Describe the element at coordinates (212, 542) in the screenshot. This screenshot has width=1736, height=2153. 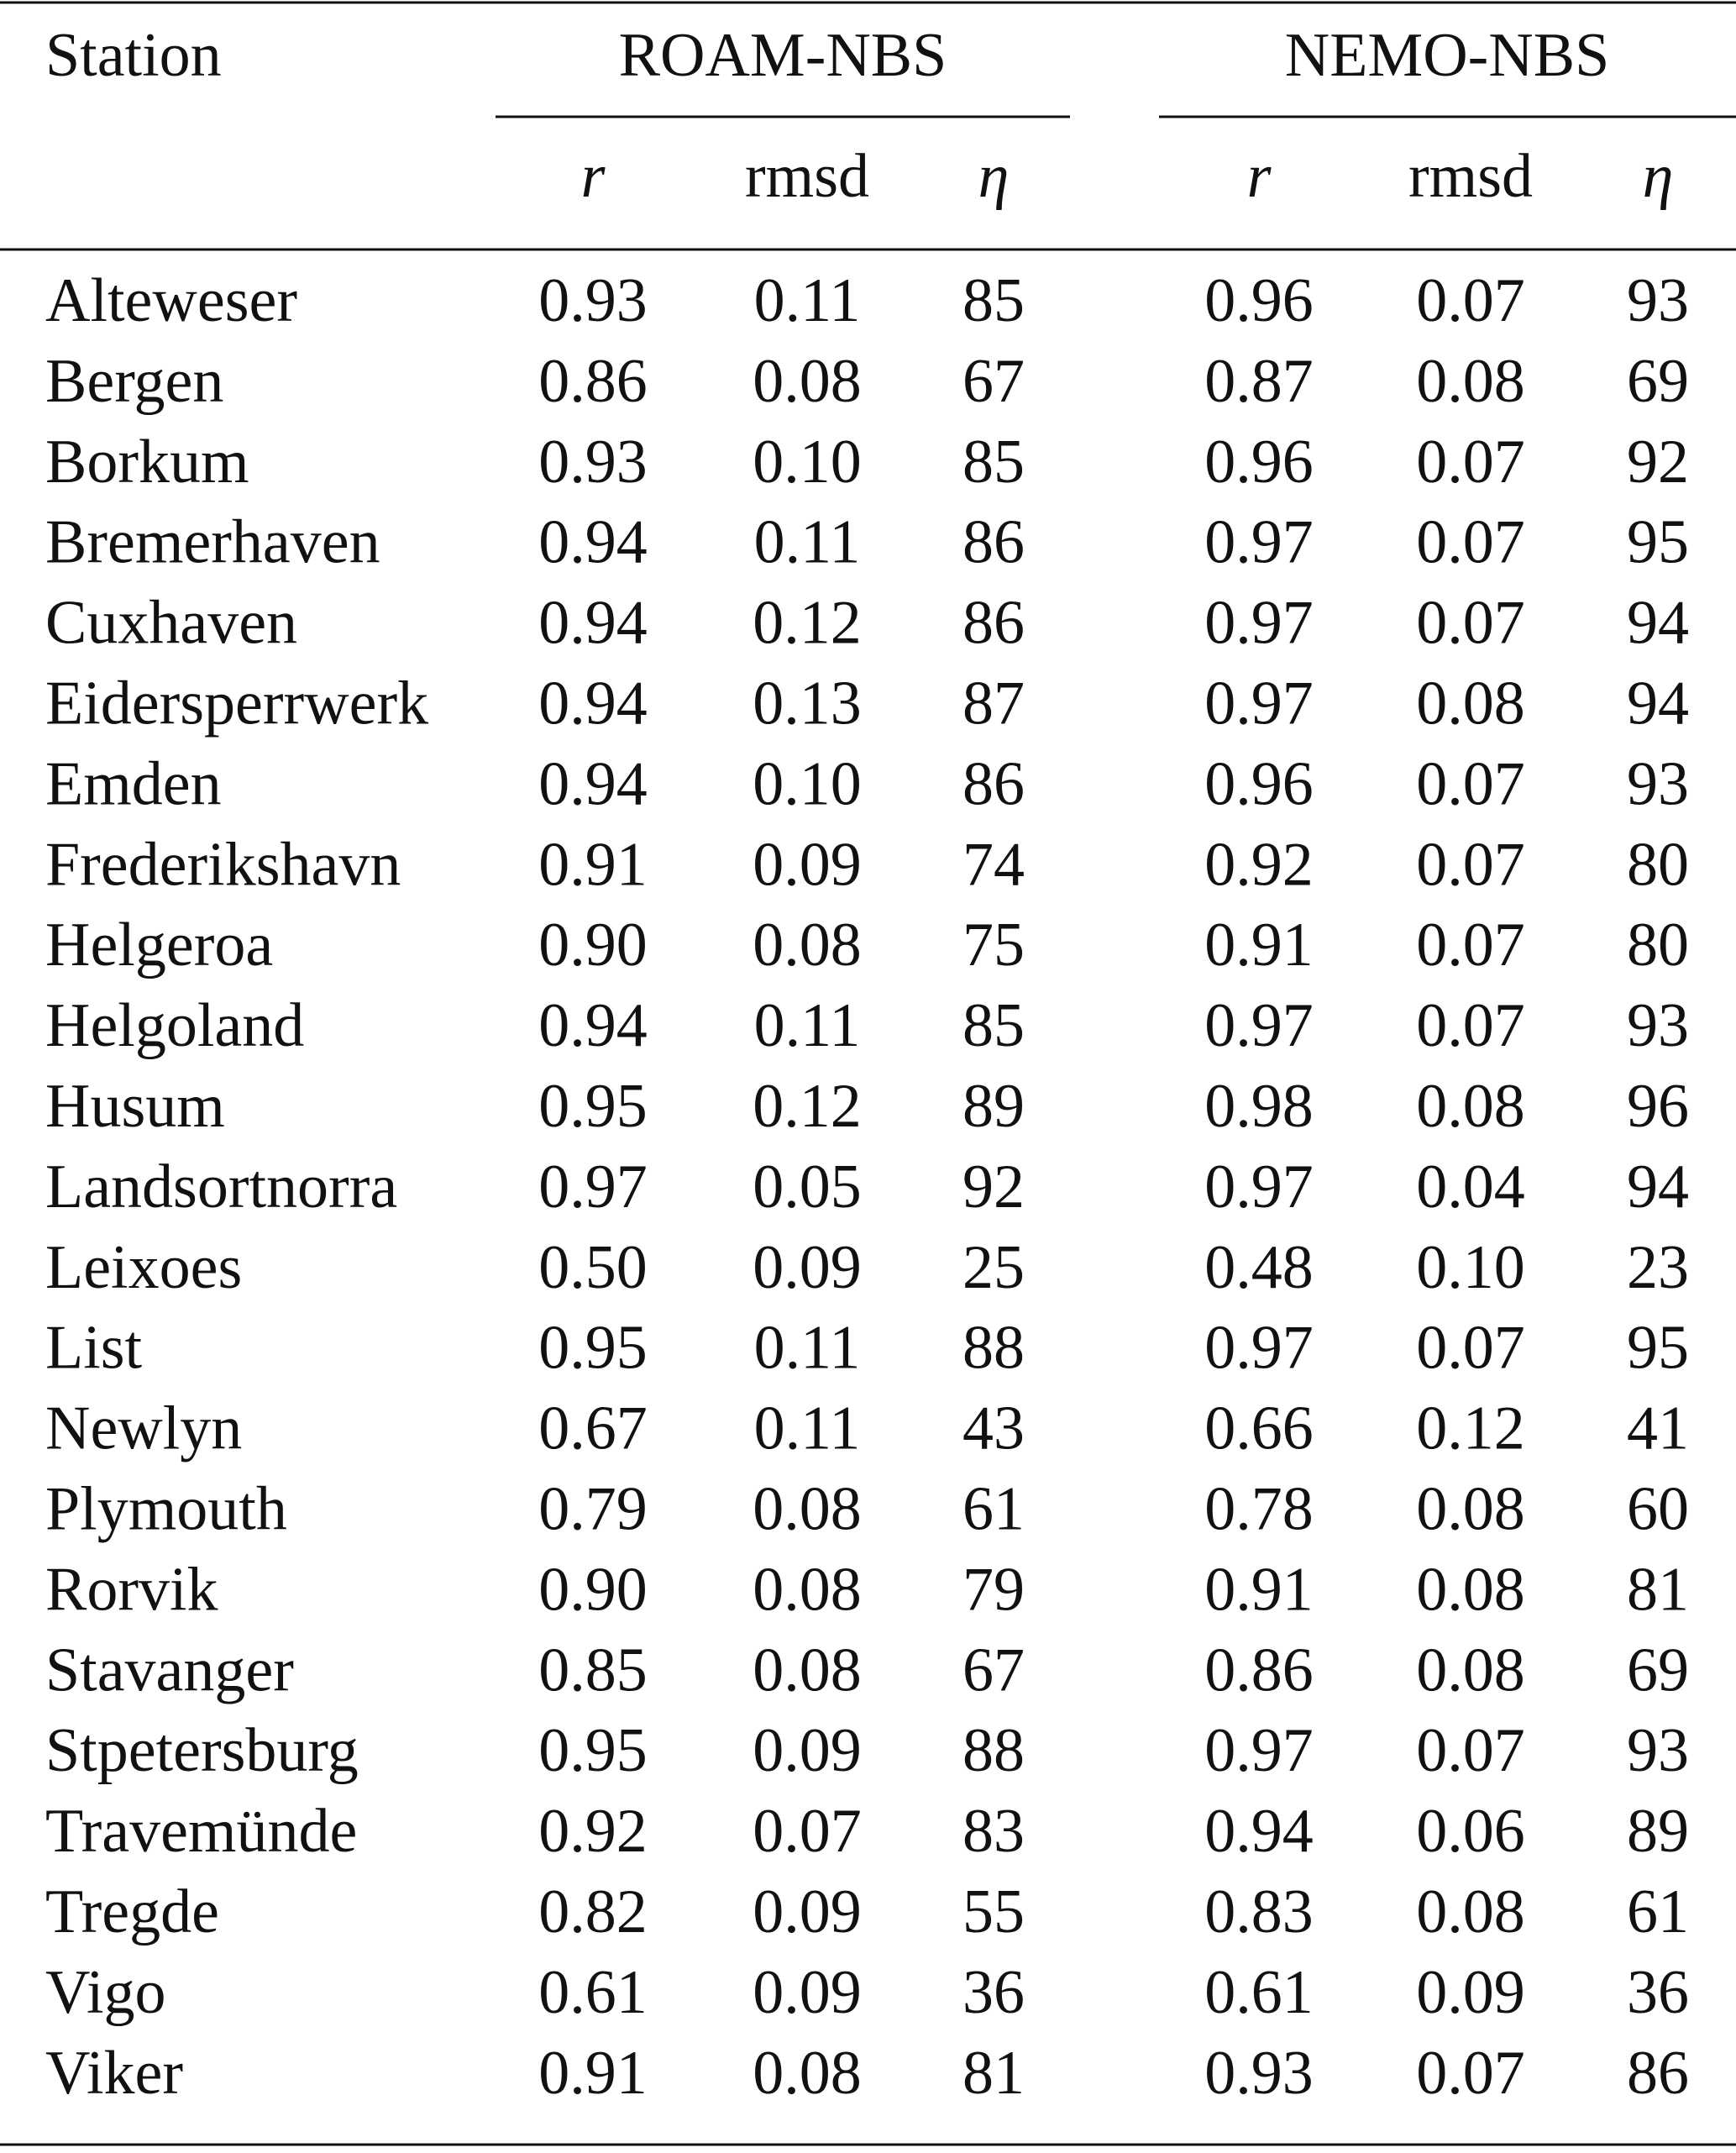
I see `station-name: Bremerhaven` at that location.